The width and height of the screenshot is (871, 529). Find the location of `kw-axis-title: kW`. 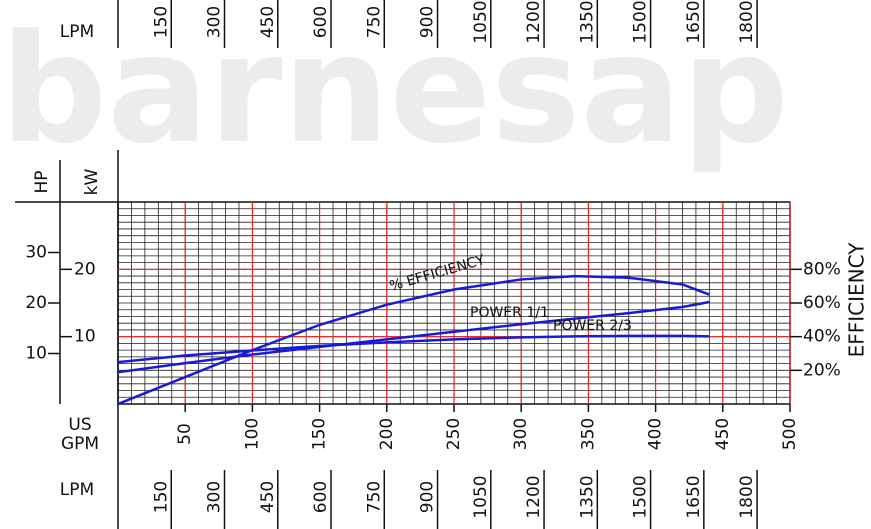

kw-axis-title: kW is located at coordinates (92, 181).